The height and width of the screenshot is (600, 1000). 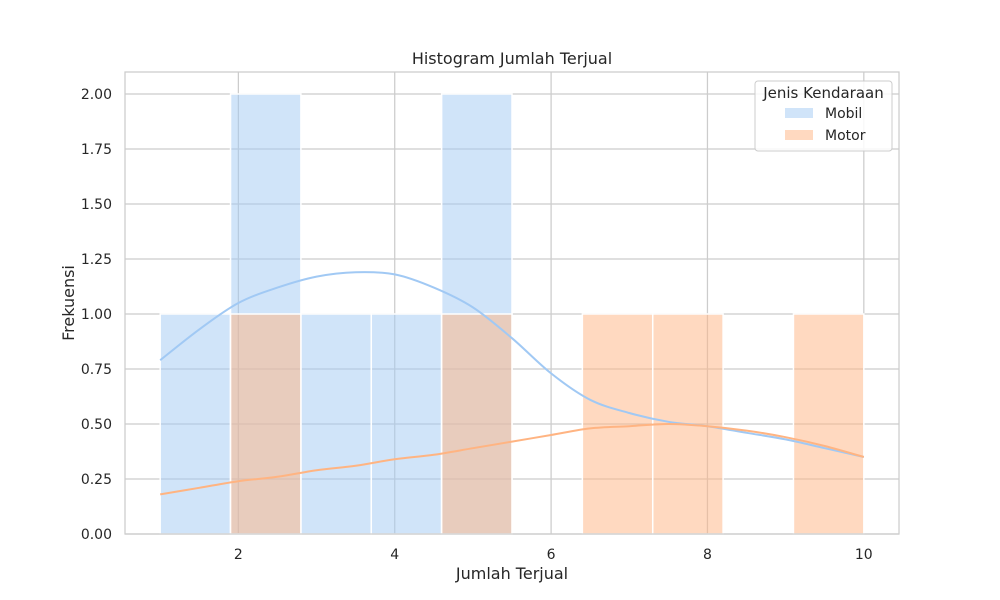 I want to click on y-tick-label: 0.25, so click(x=96, y=480).